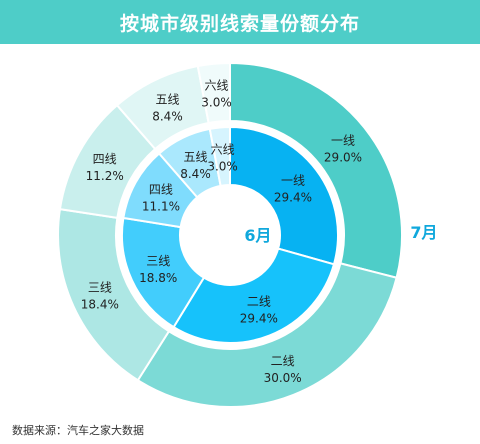 The image size is (480, 444). What do you see at coordinates (100, 304) in the screenshot?
I see `outer-value-label-tier3: 18.4%` at bounding box center [100, 304].